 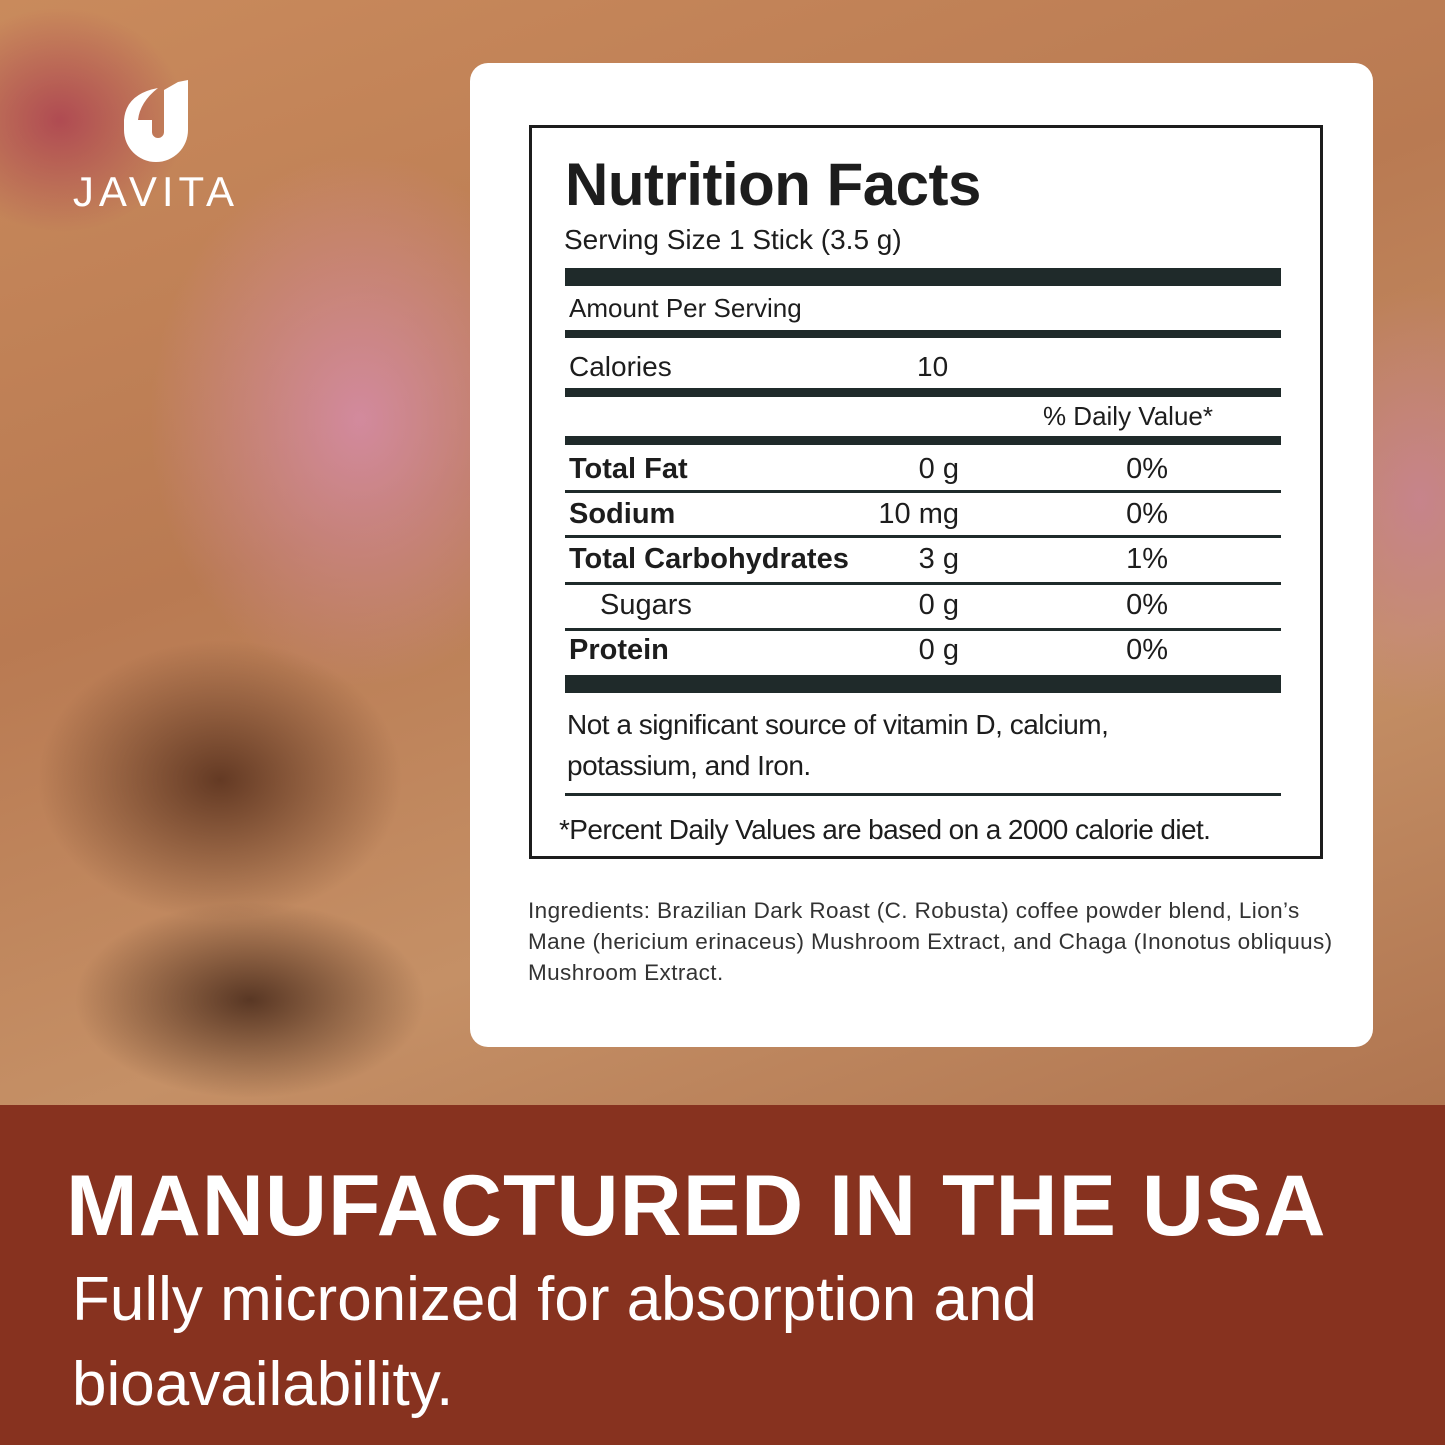 I want to click on brand-logo: JAVITA, so click(x=156, y=148).